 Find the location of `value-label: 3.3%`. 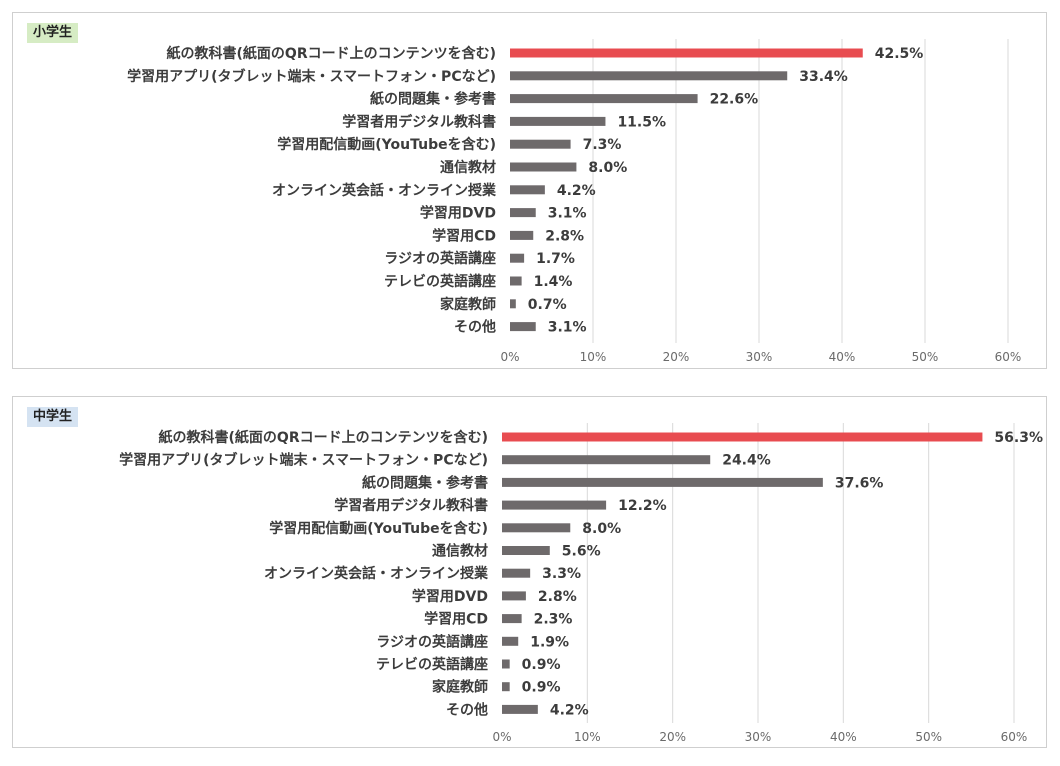

value-label: 3.3% is located at coordinates (561, 574).